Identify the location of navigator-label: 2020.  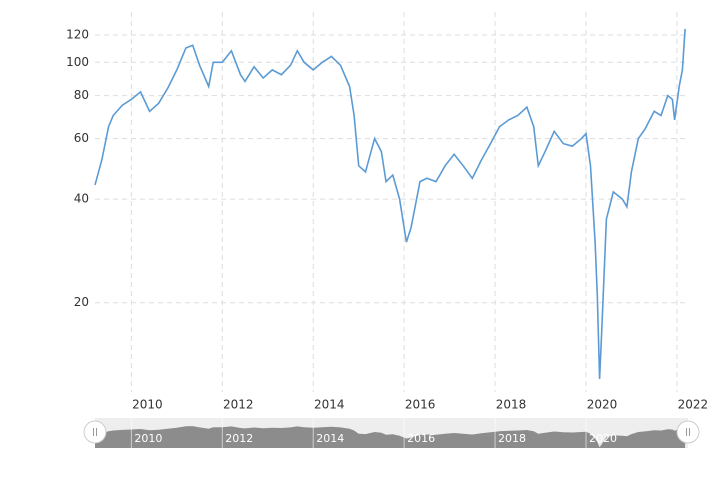
(603, 438).